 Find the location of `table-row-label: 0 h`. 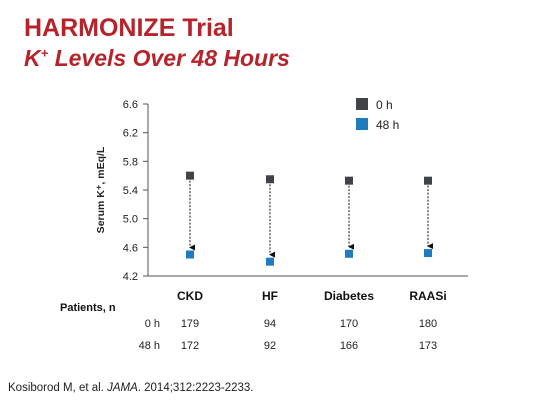

table-row-label: 0 h is located at coordinates (152, 324).